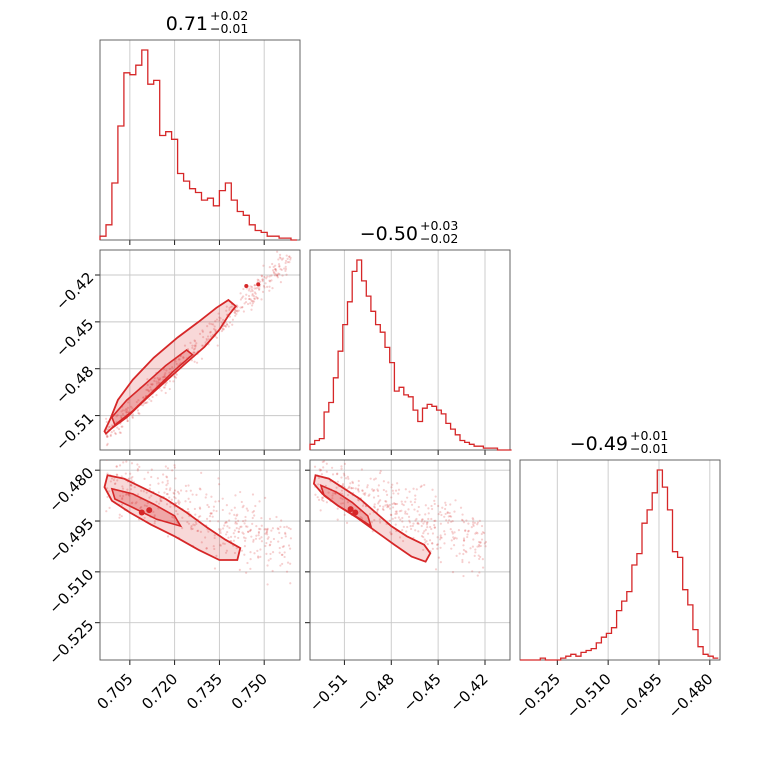  I want to click on contour-island, so click(355, 512).